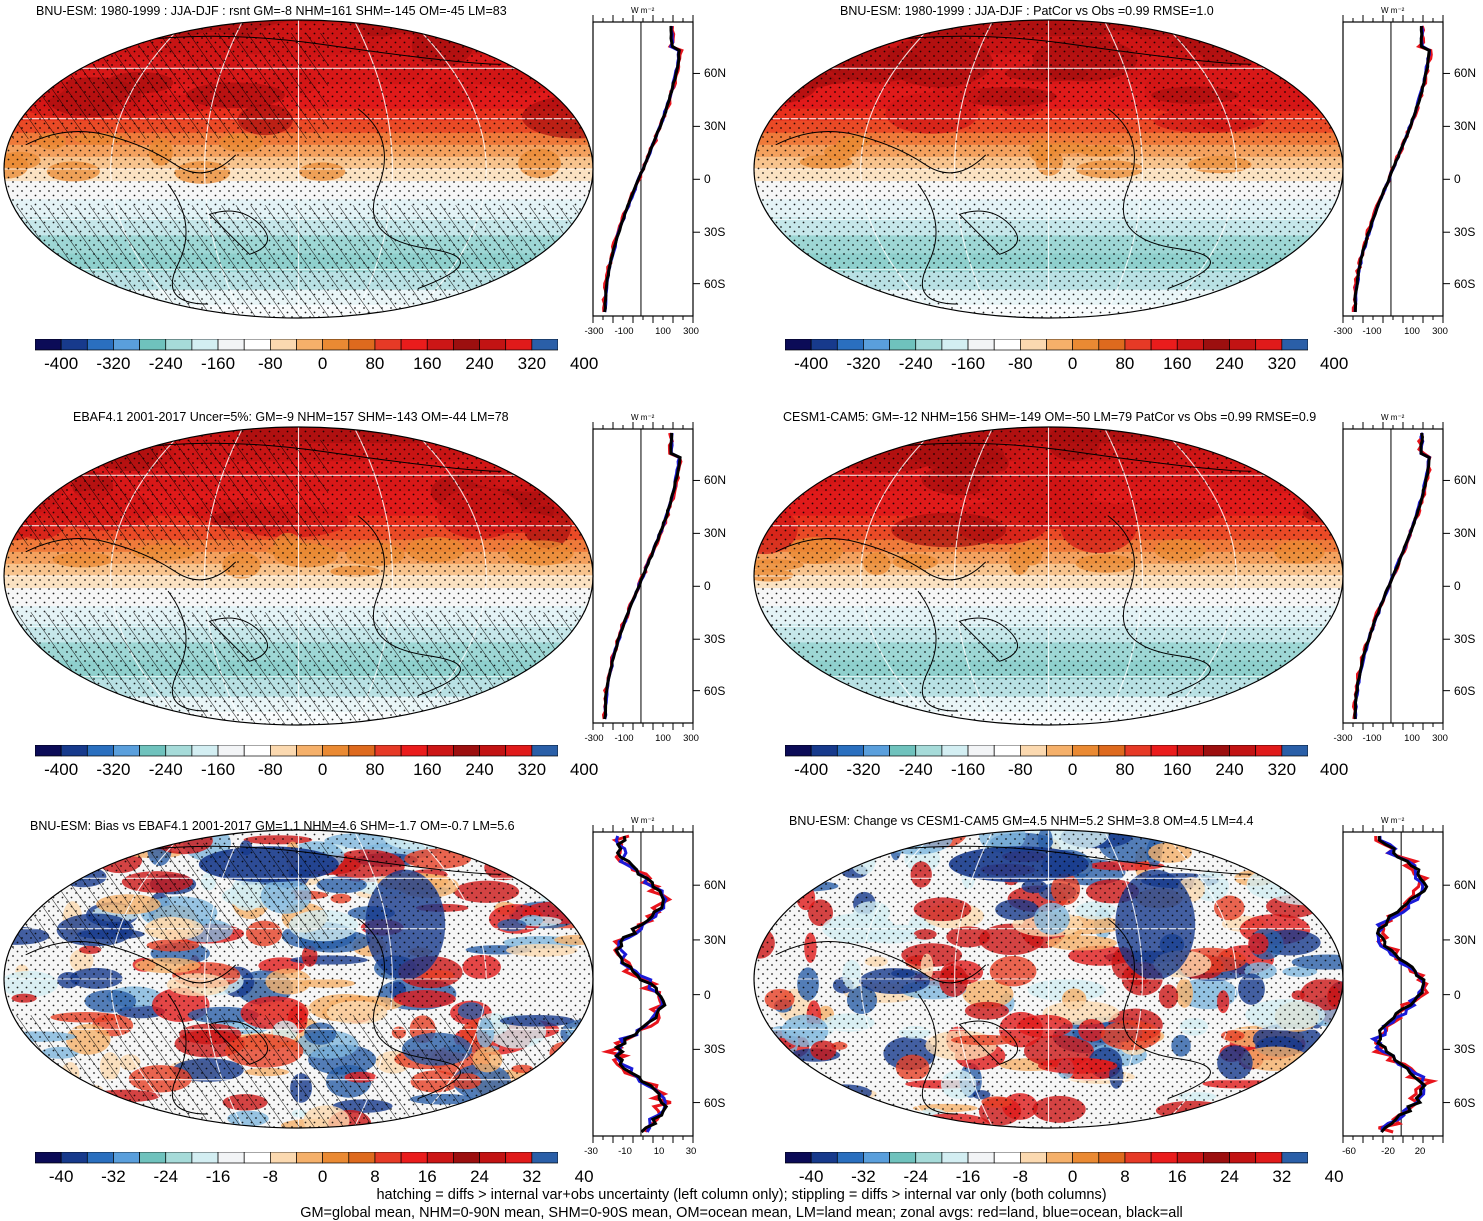 This screenshot has height=1221, width=1483. I want to click on panel-5-lat-label-4: 30S, so click(715, 1049).